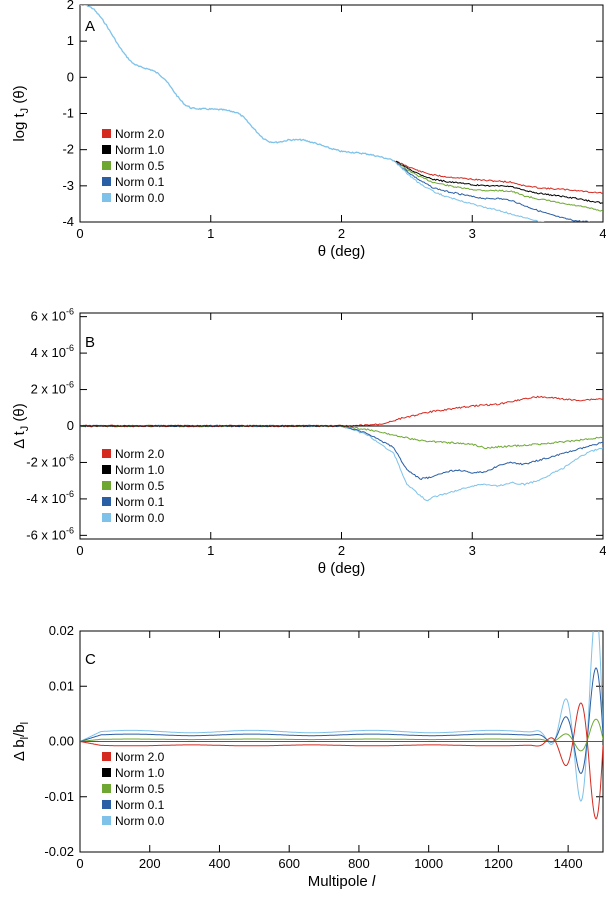  What do you see at coordinates (61, 630) in the screenshot?
I see `y-tick-label: 0.02` at bounding box center [61, 630].